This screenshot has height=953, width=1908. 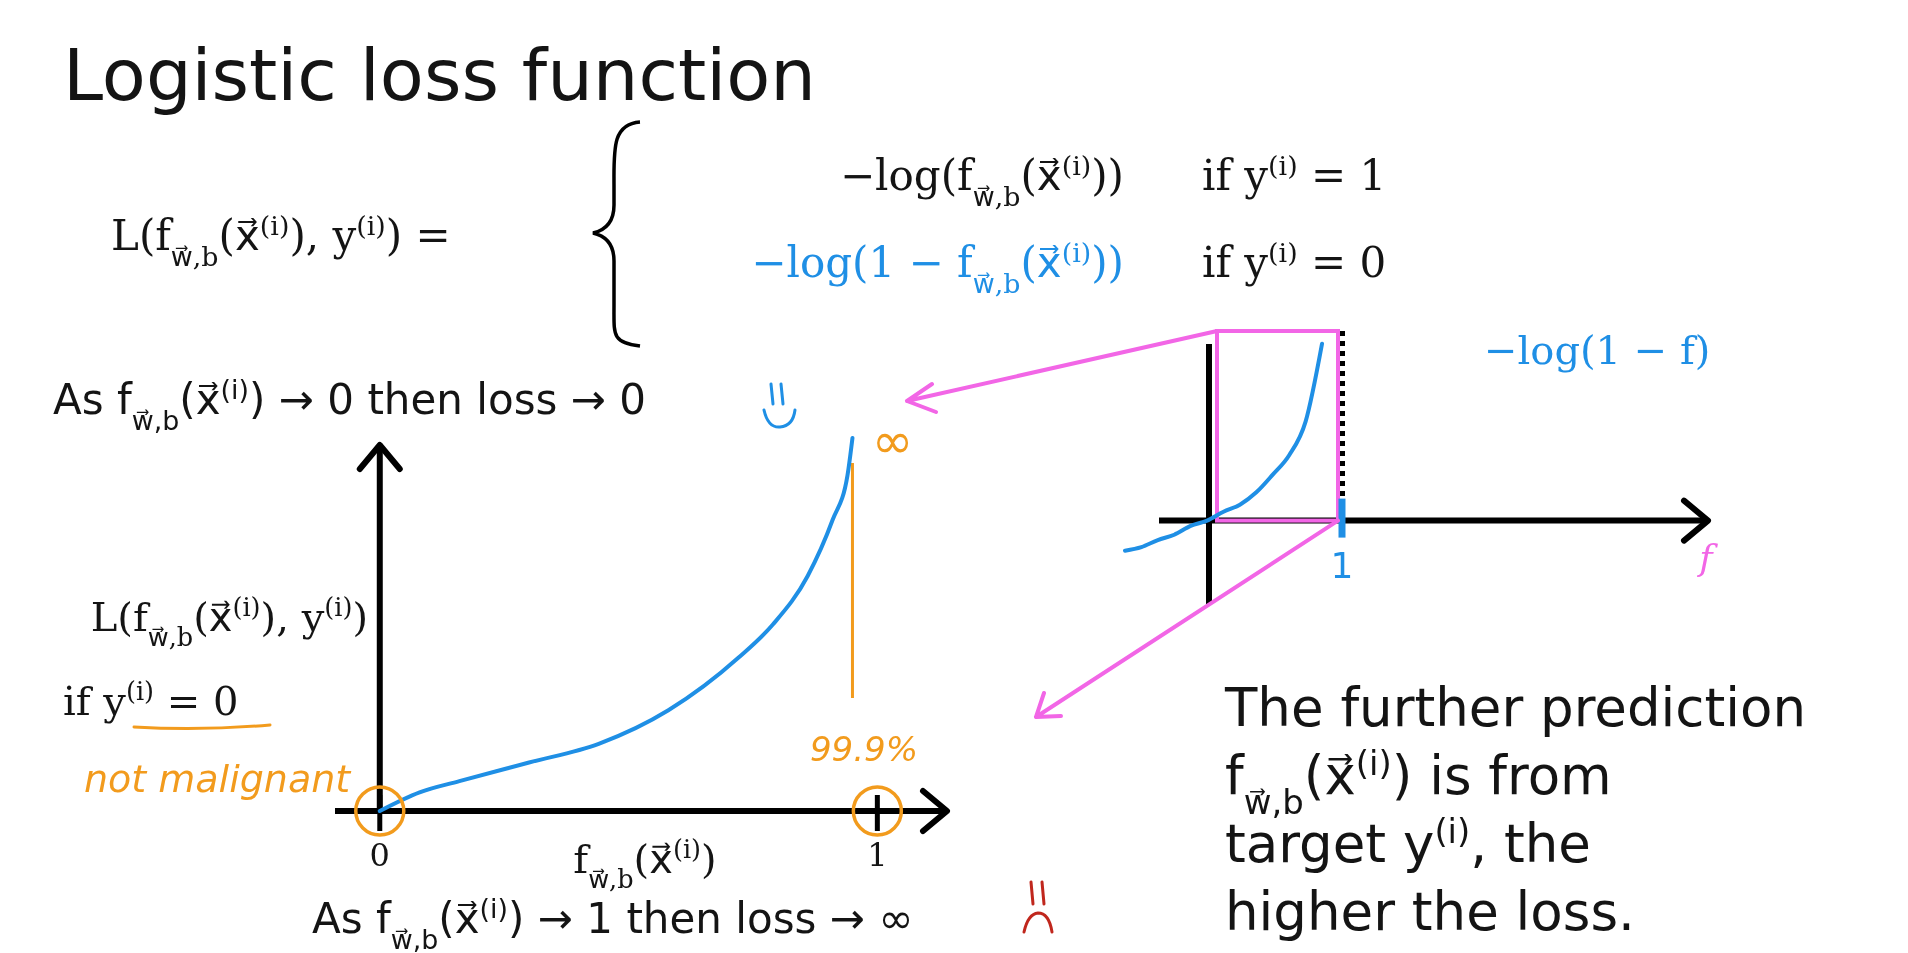 I want to click on chart-title: Logistic loss function, so click(x=439, y=75).